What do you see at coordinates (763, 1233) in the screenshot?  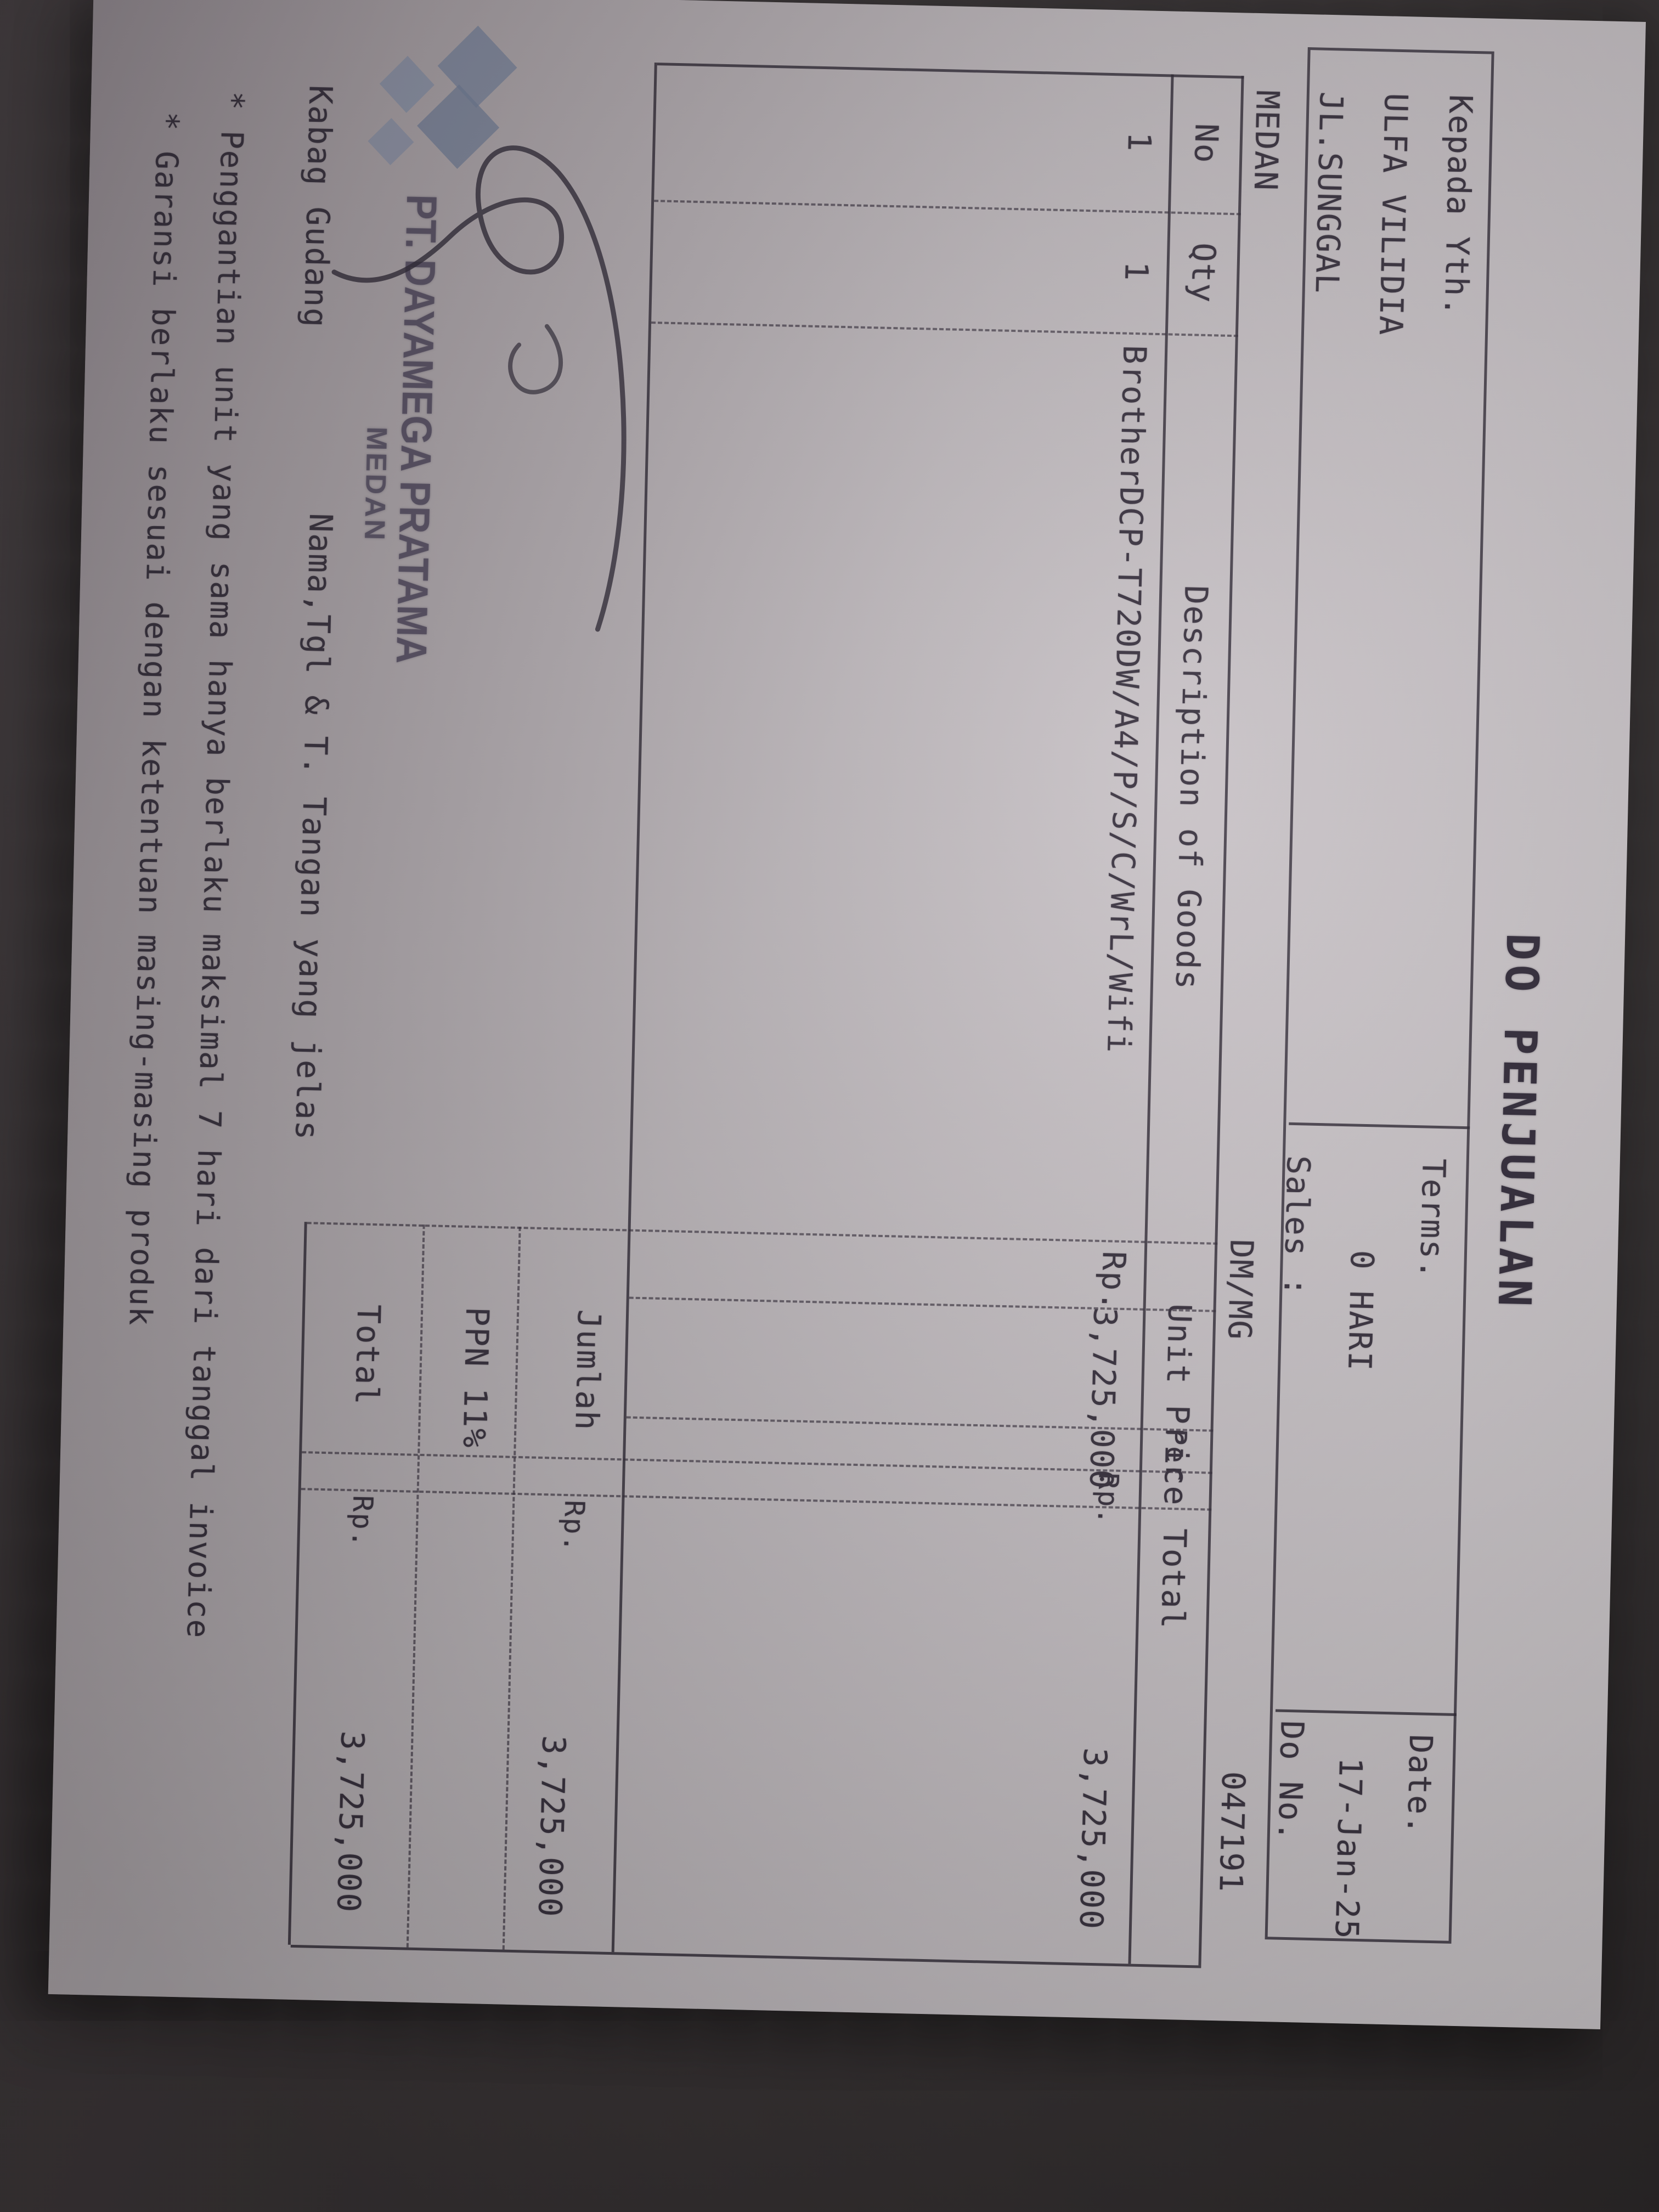 I see `col-divider-desc-unitprice` at bounding box center [763, 1233].